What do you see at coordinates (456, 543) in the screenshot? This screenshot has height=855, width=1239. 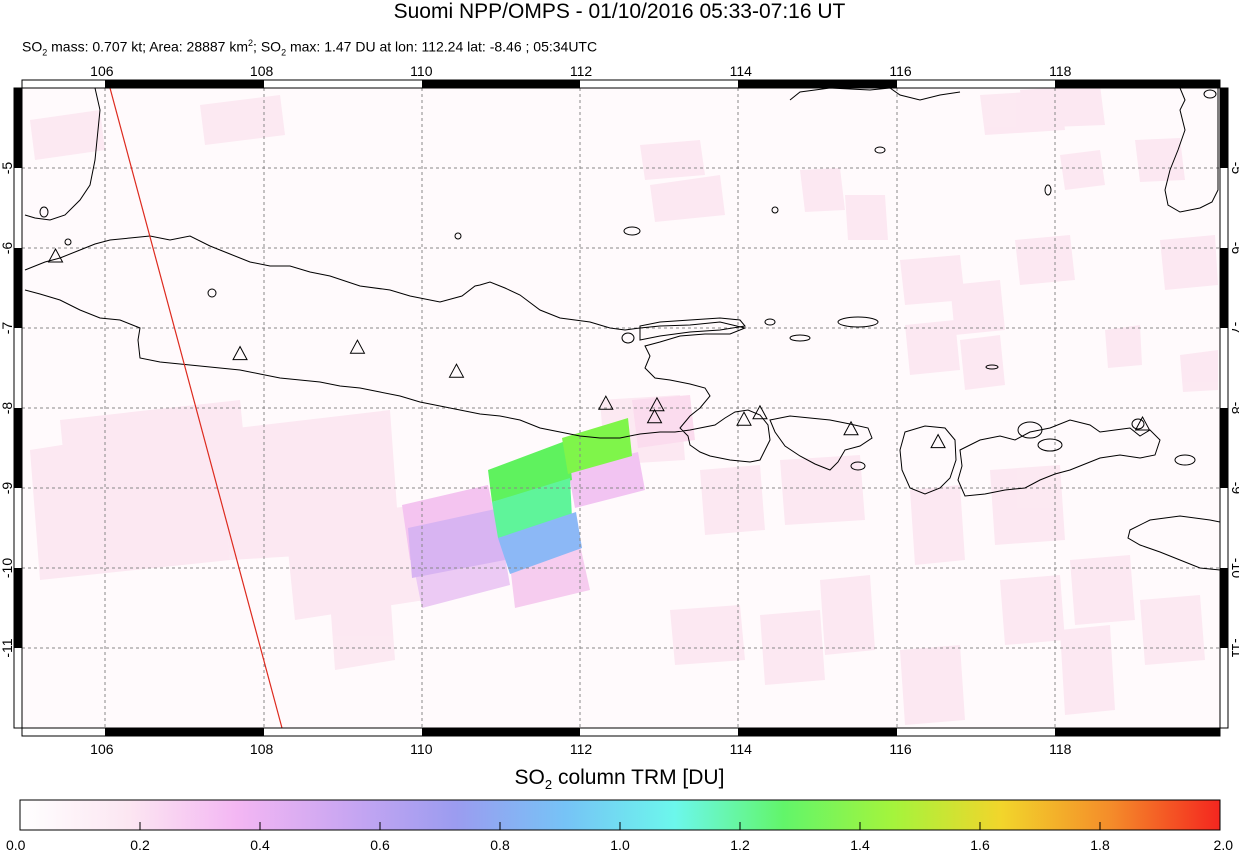 I see `so2-pixel` at bounding box center [456, 543].